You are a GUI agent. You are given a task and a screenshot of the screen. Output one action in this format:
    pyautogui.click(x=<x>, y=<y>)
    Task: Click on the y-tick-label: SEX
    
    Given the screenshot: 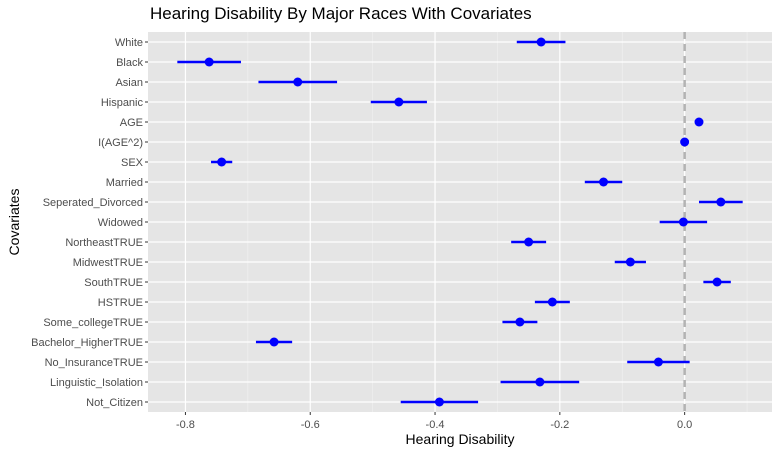 What is the action you would take?
    pyautogui.click(x=132, y=163)
    